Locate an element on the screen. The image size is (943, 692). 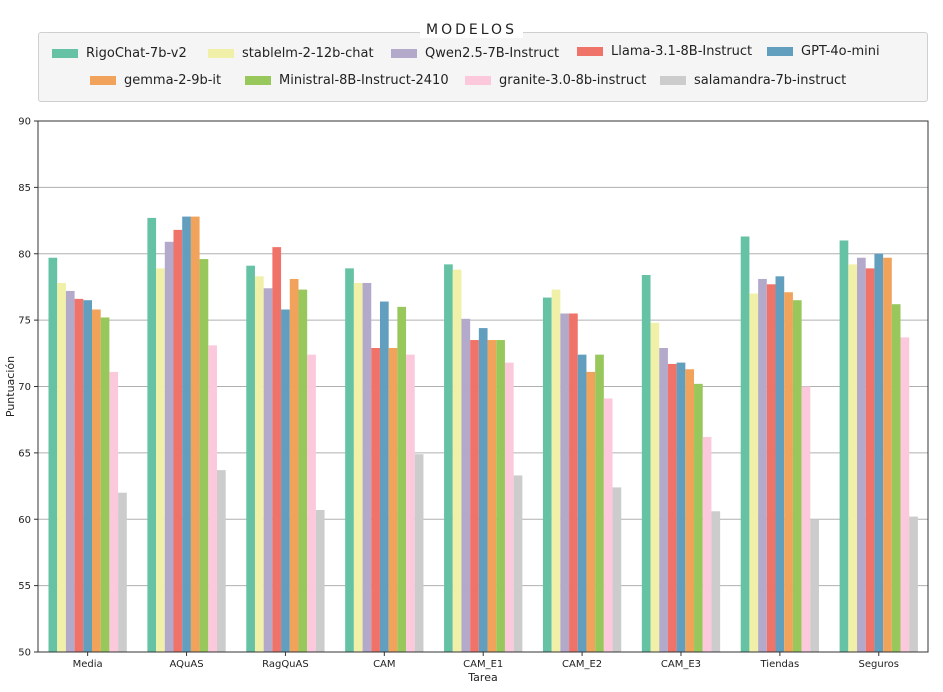
legend-label: gemma-2-9b-it is located at coordinates (173, 80).